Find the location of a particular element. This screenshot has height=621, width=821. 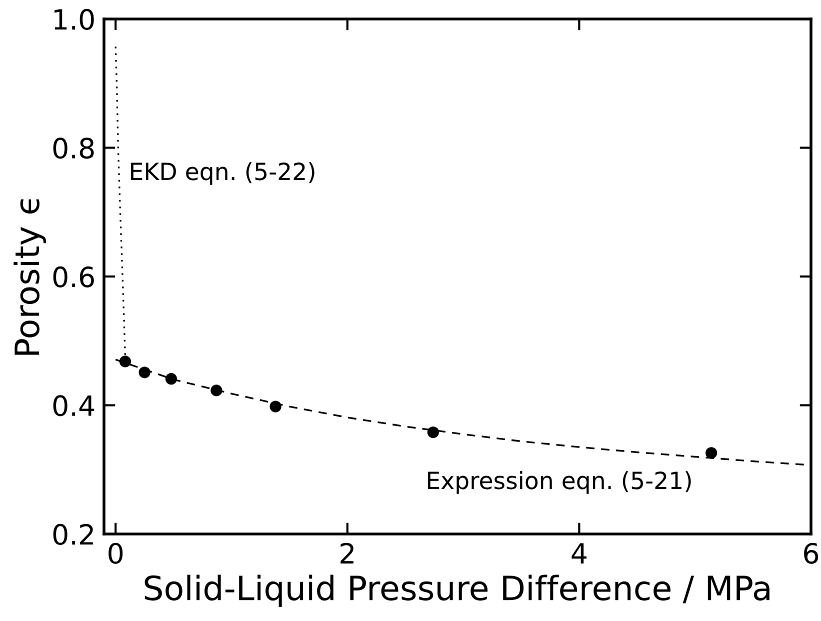

y-tick-label: 0.4 is located at coordinates (73, 405).